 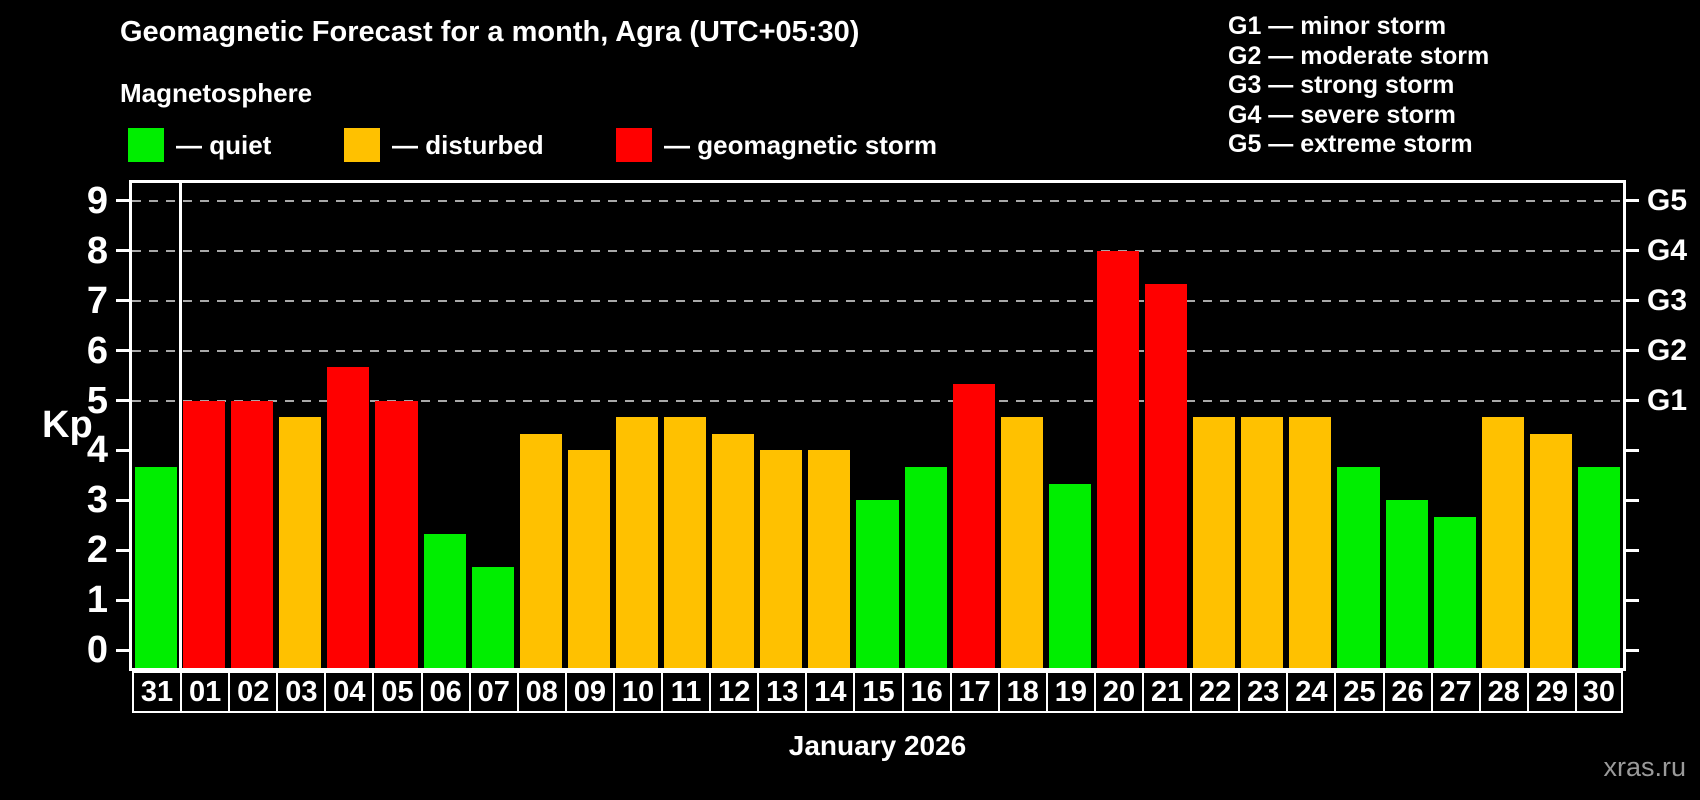 I want to click on quiet-color-swatch-icon, so click(x=146, y=145).